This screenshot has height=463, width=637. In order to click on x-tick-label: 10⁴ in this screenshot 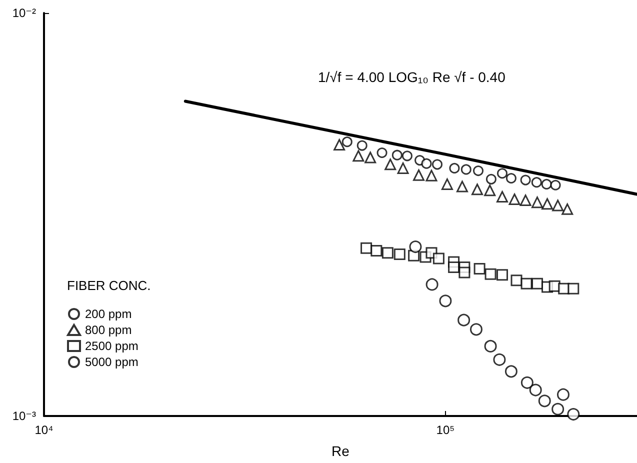, I will do `click(44, 430)`.